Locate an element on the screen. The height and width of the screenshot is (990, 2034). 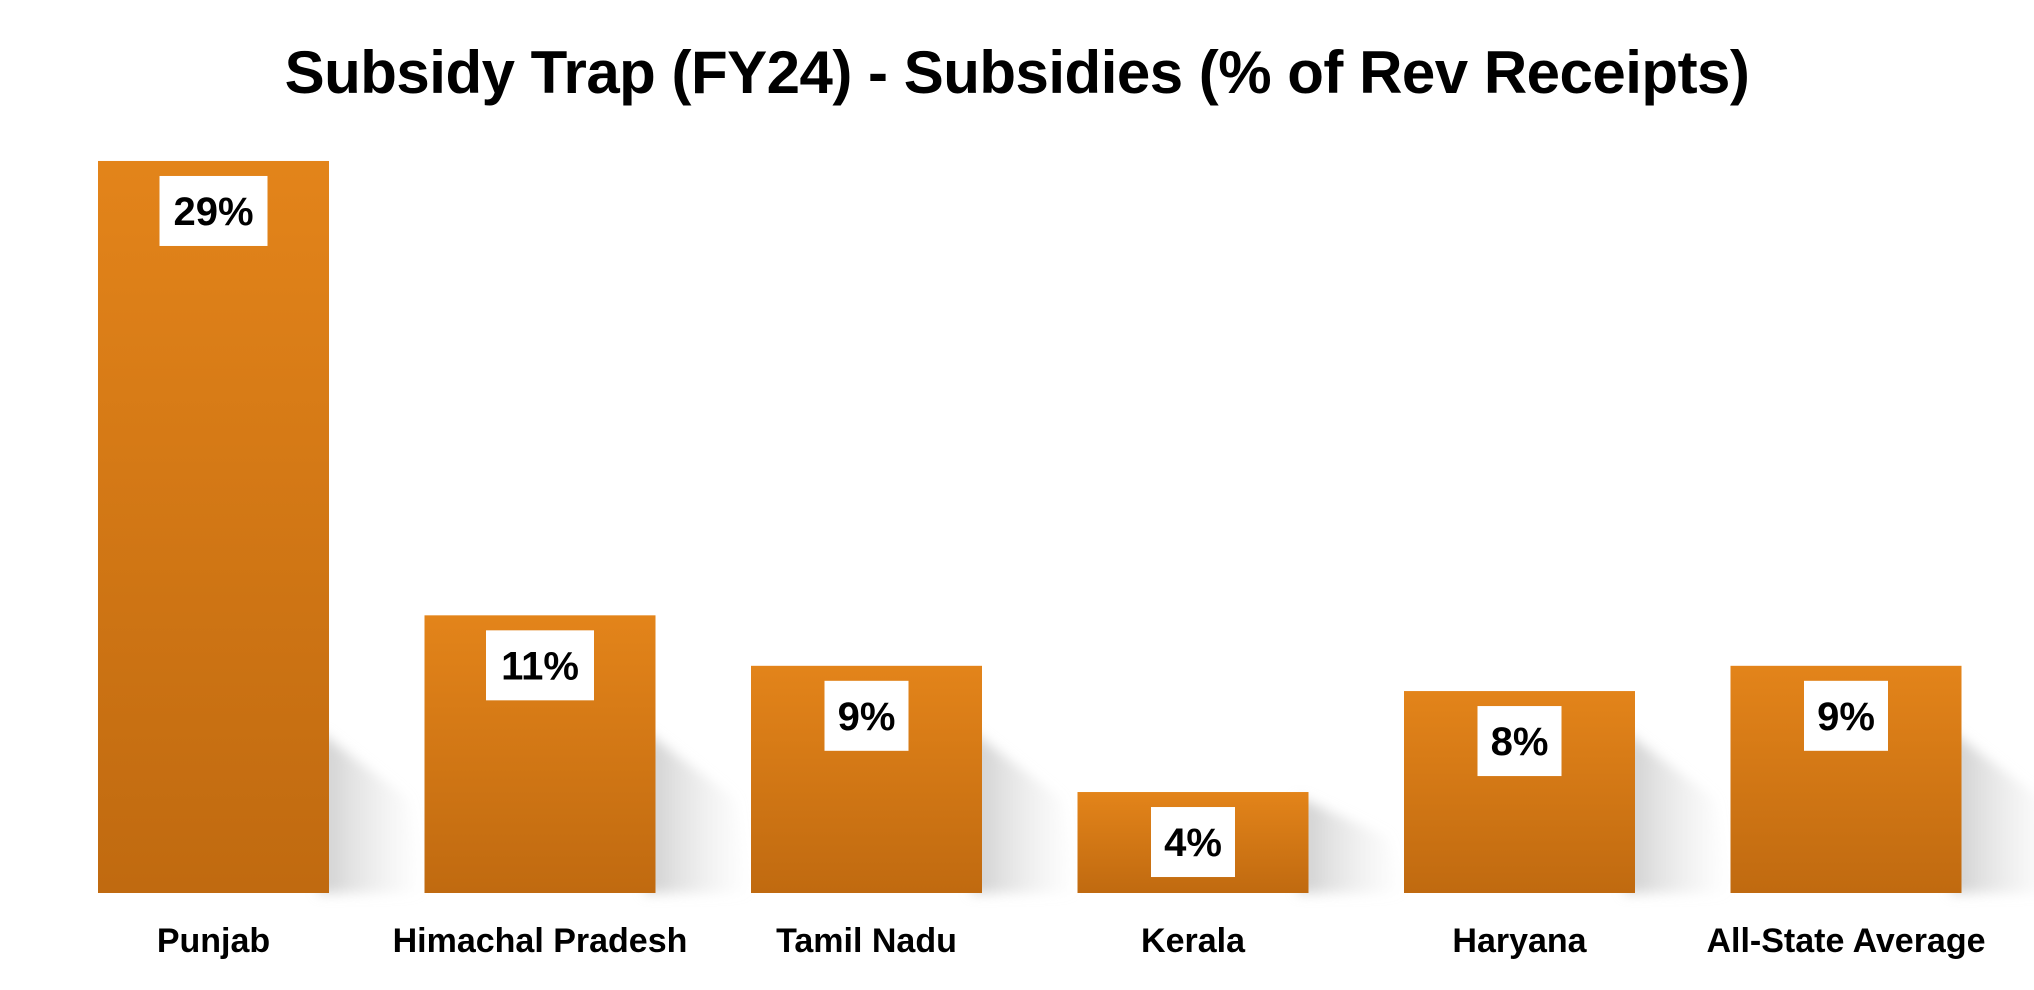
data-label-haryana: 8% is located at coordinates (1520, 742).